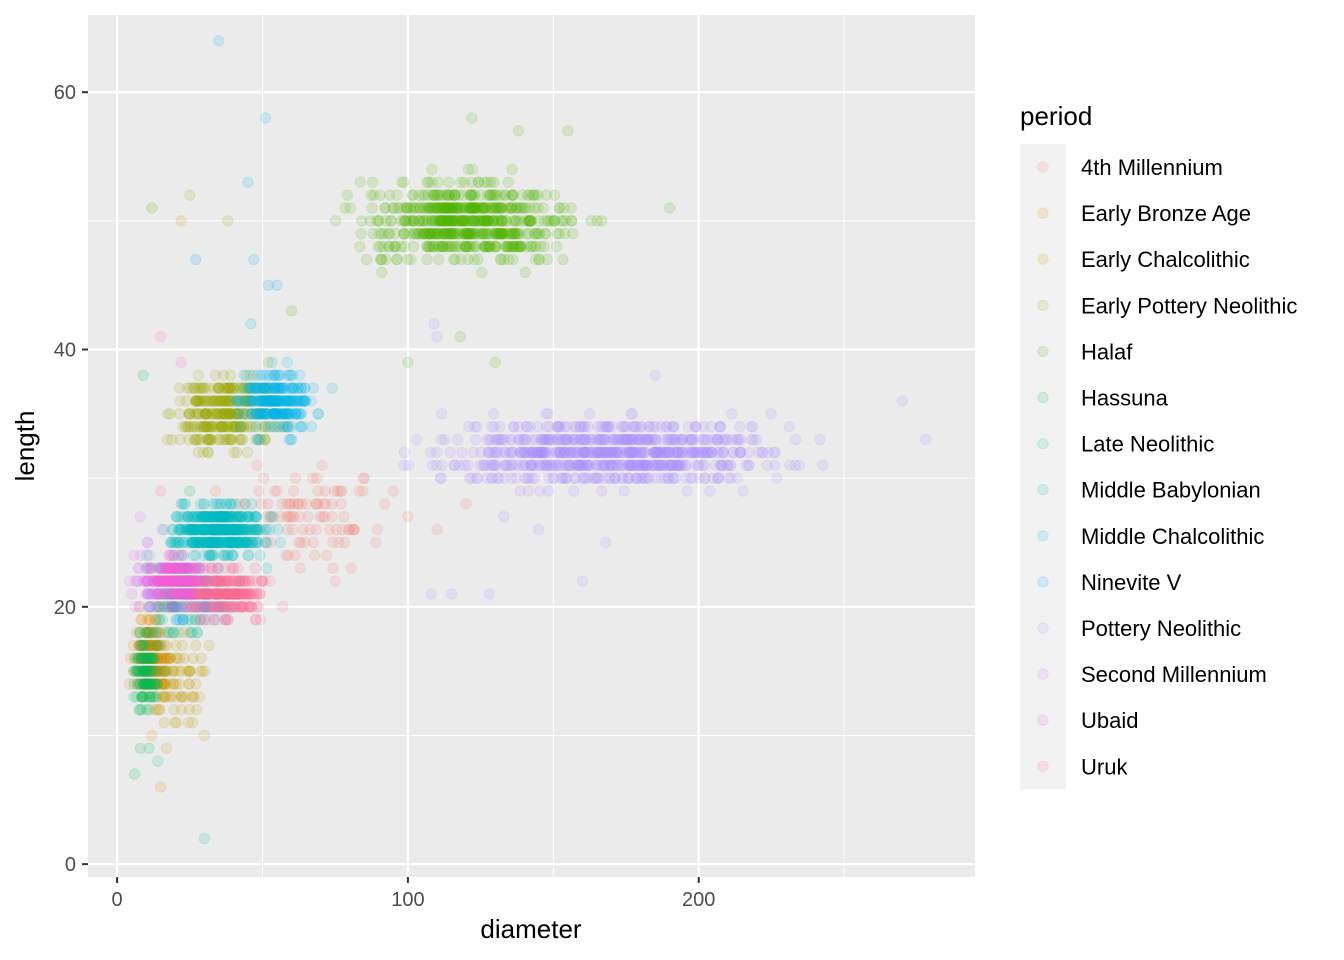 This screenshot has height=960, width=1344. What do you see at coordinates (1172, 536) in the screenshot?
I see `legend-label: Middle Chalcolithic` at bounding box center [1172, 536].